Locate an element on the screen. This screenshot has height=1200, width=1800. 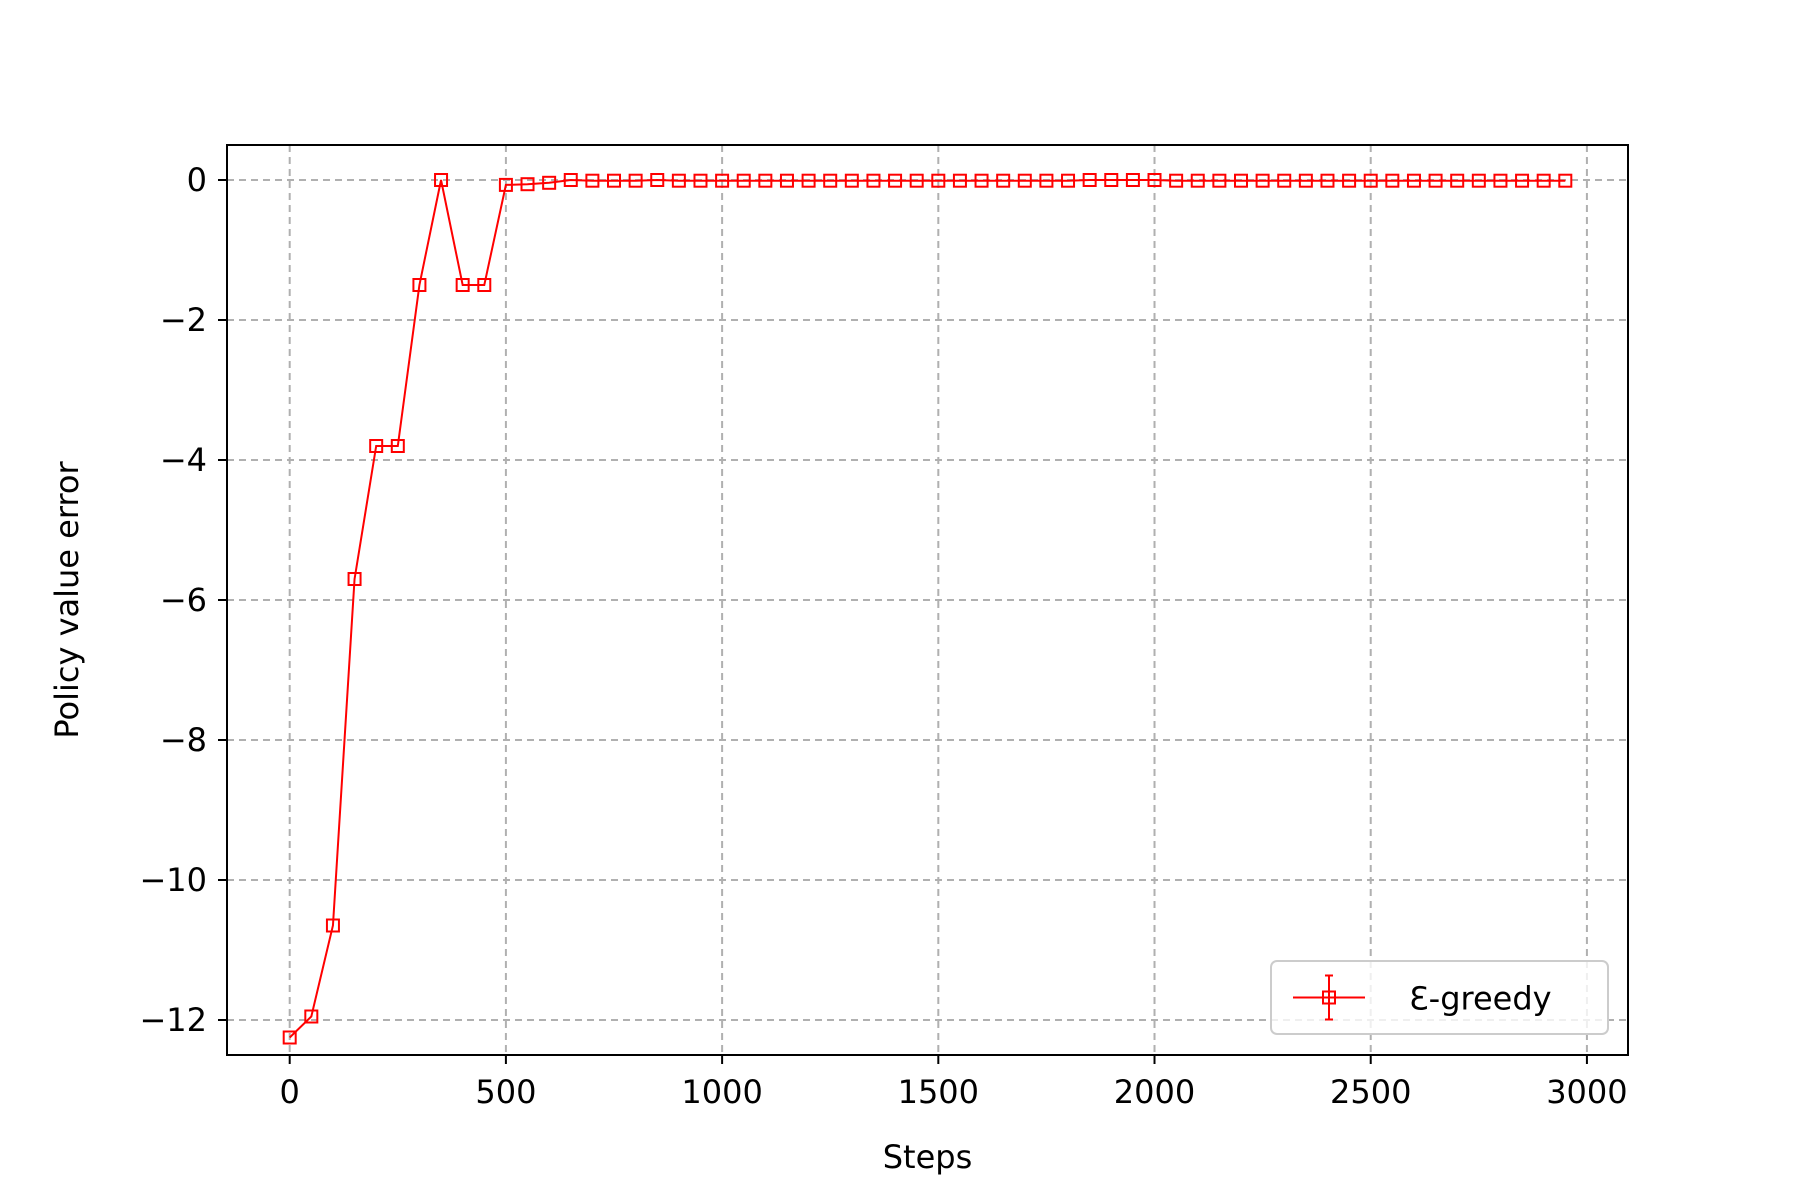
x-tick-label: 3000 is located at coordinates (1586, 1092).